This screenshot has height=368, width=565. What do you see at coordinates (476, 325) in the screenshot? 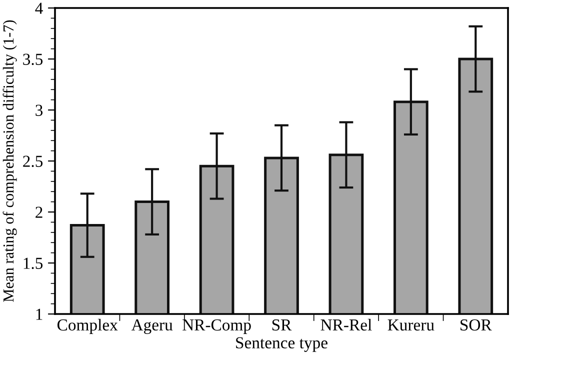
I see `x-tick-label: SOR` at bounding box center [476, 325].